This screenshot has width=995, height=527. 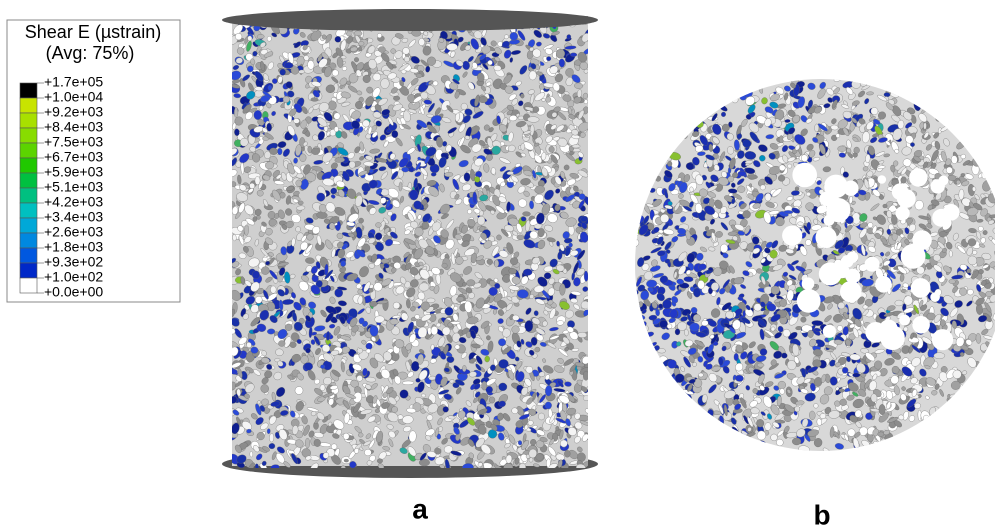 I want to click on legend-label: +5.9e+03, so click(x=73, y=172).